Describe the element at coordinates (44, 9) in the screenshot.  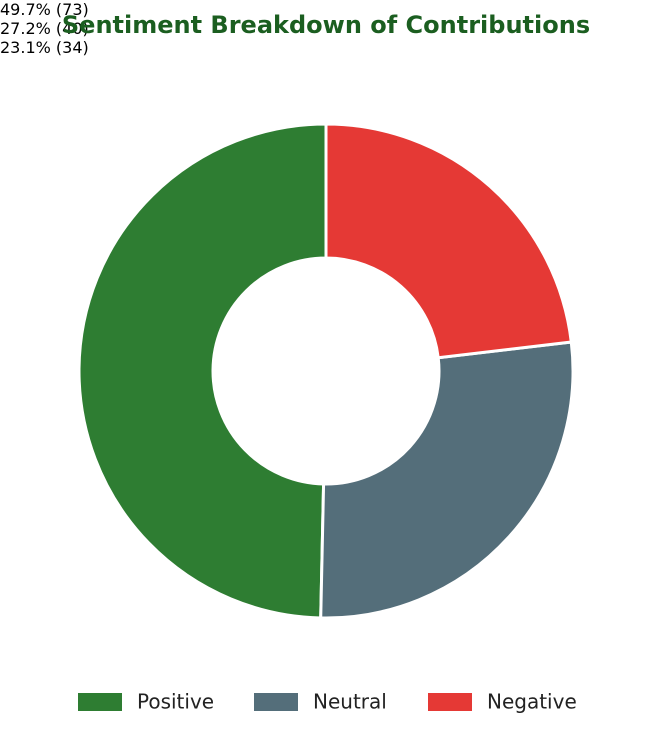
I see `data-label: 49.7% (73)` at that location.